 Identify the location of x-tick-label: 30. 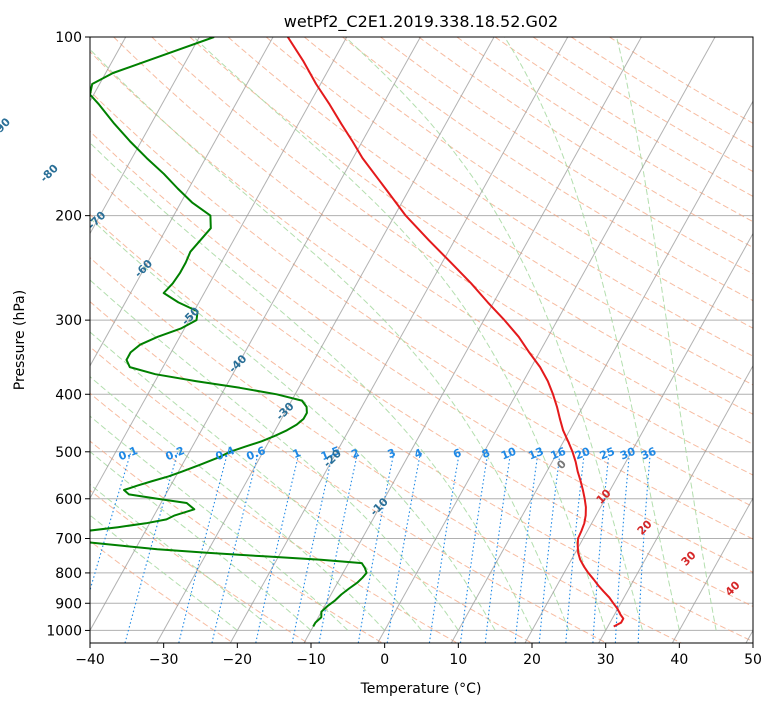
(606, 660).